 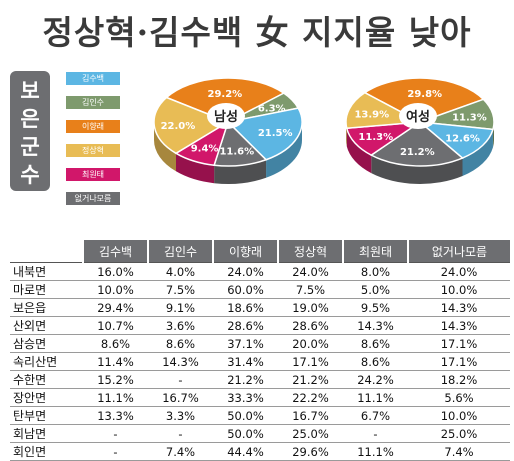 What do you see at coordinates (46, 433) in the screenshot?
I see `table-row-label: 회남면` at bounding box center [46, 433].